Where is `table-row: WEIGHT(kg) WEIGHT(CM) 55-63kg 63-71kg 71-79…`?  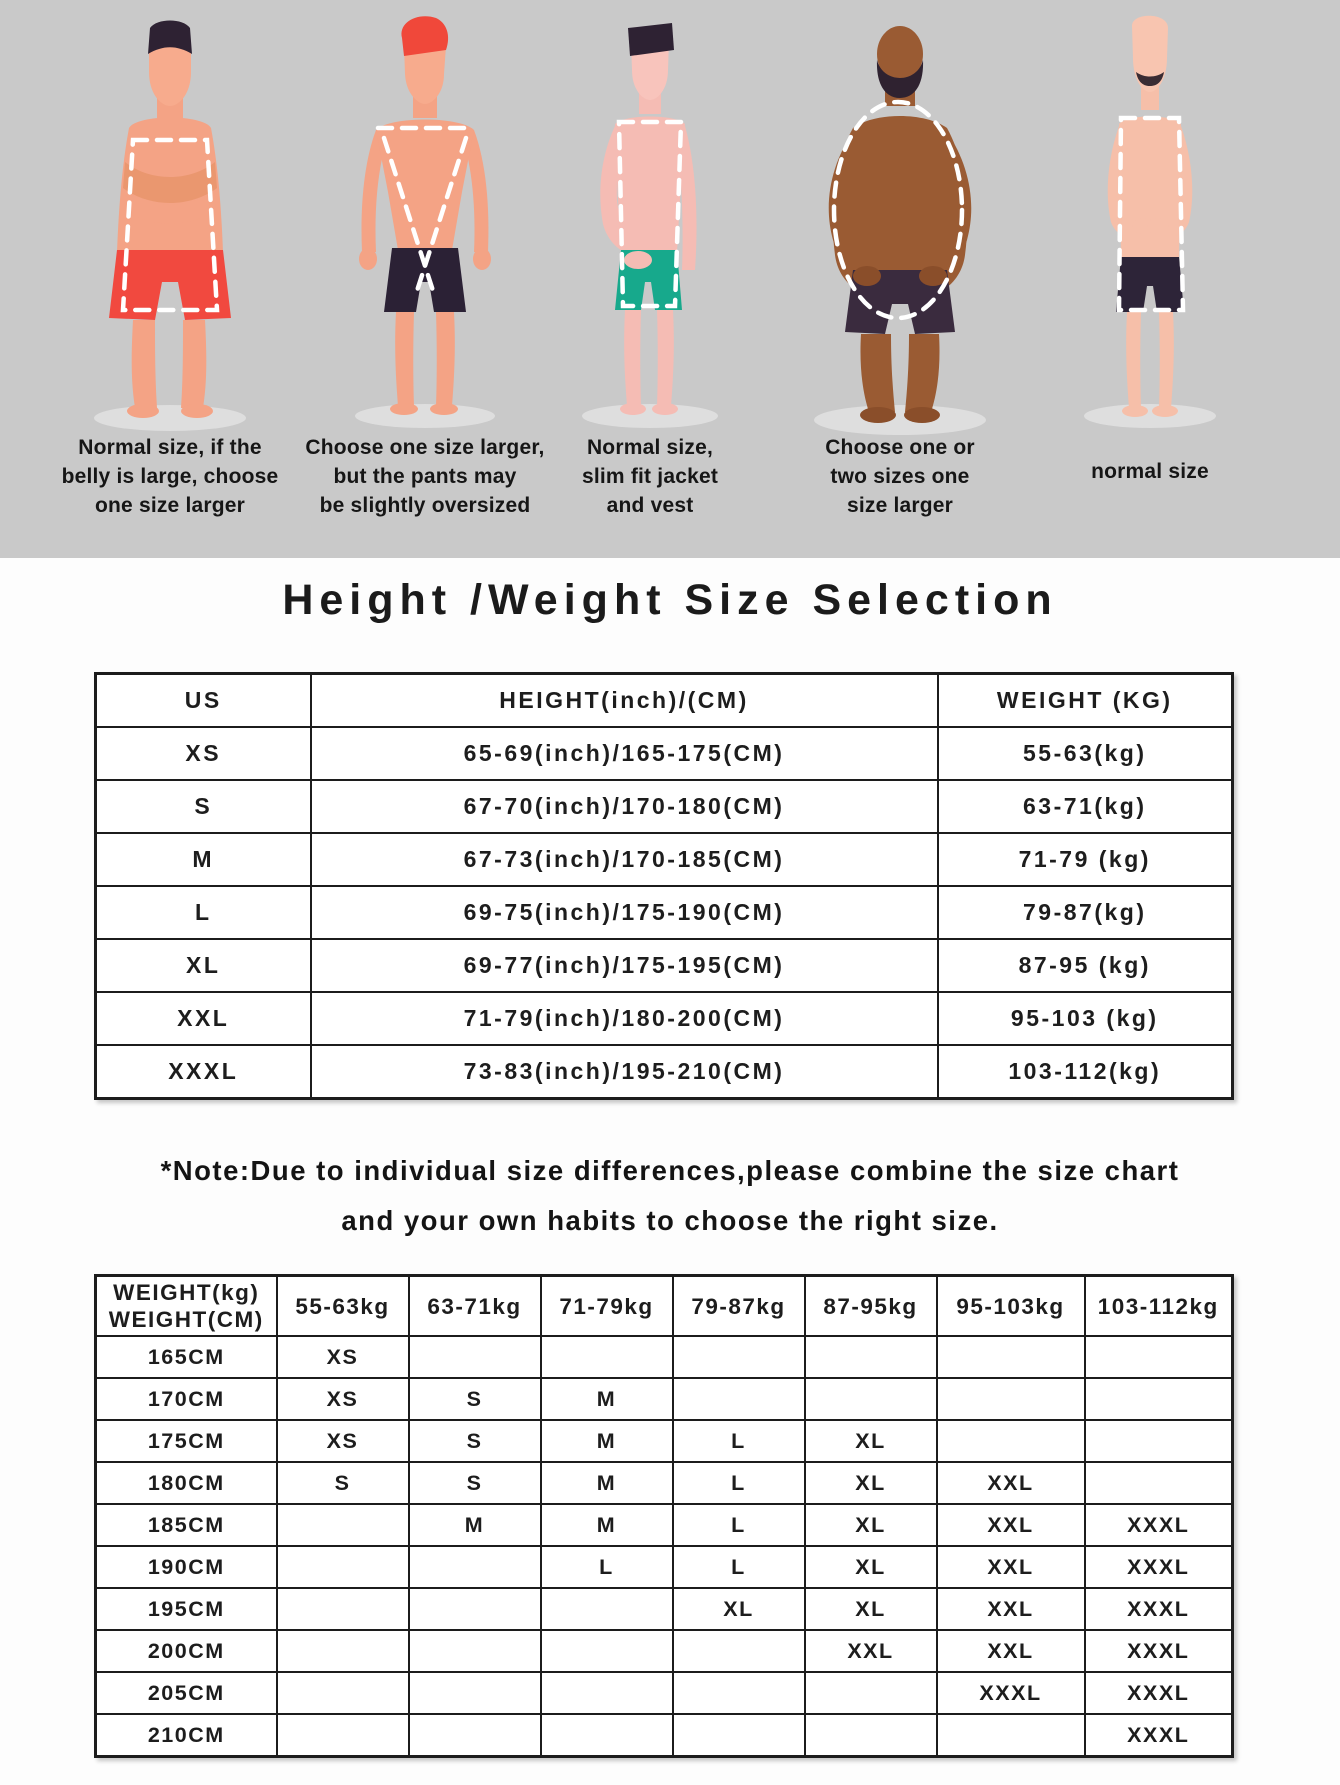
table-row: WEIGHT(kg) WEIGHT(CM) 55-63kg 63-71kg 71-79… is located at coordinates (664, 1305).